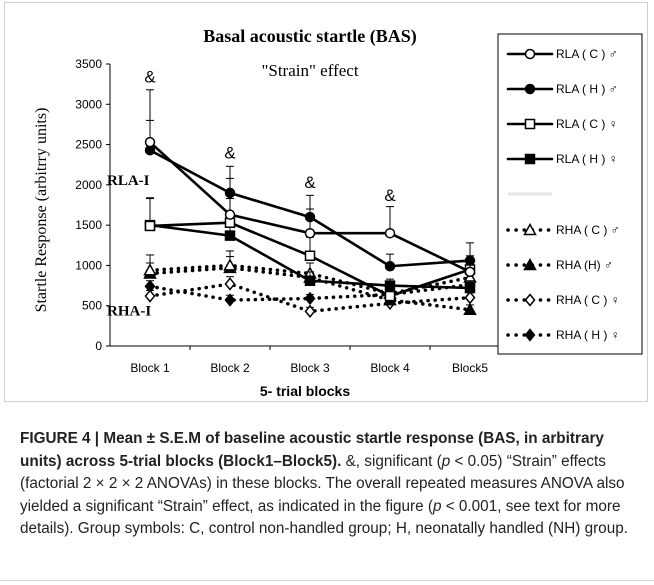 The width and height of the screenshot is (654, 585). Describe the element at coordinates (390, 368) in the screenshot. I see `x-tick-label: Block 4` at that location.